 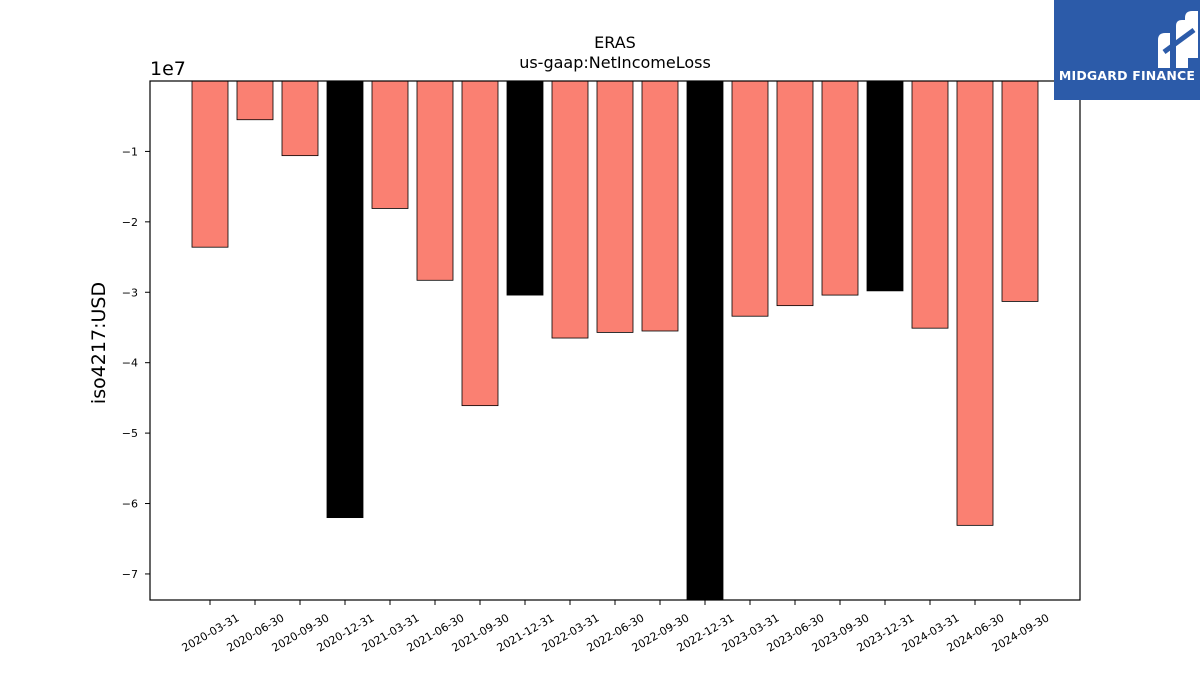 I want to click on y-tick-label: −7, so click(x=130, y=574).